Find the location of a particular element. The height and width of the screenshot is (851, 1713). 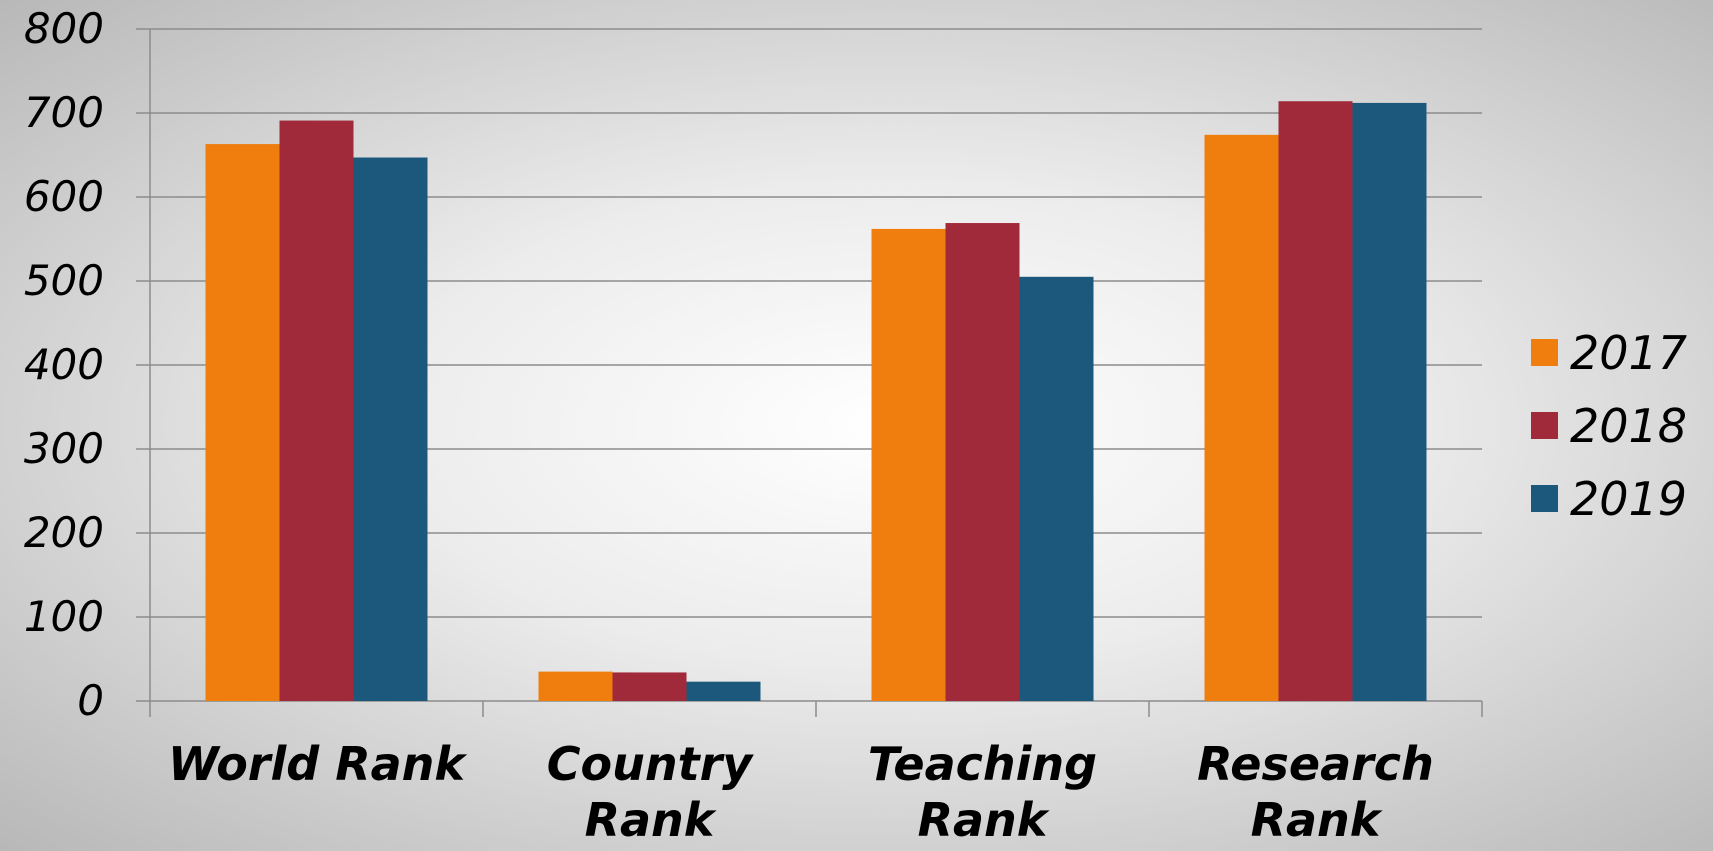

x-tick-label-line: World Rank is located at coordinates (317, 764).